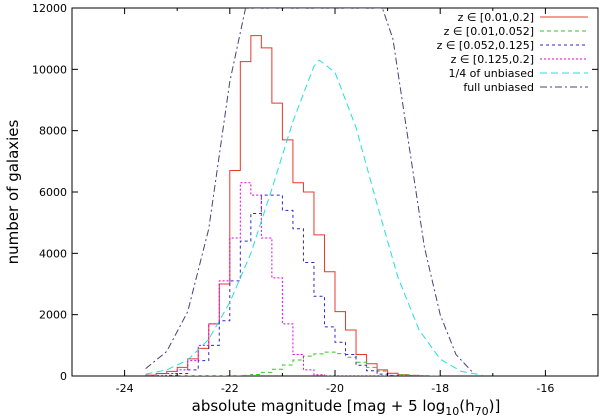  What do you see at coordinates (63, 376) in the screenshot?
I see `y-tick-label: 0` at bounding box center [63, 376].